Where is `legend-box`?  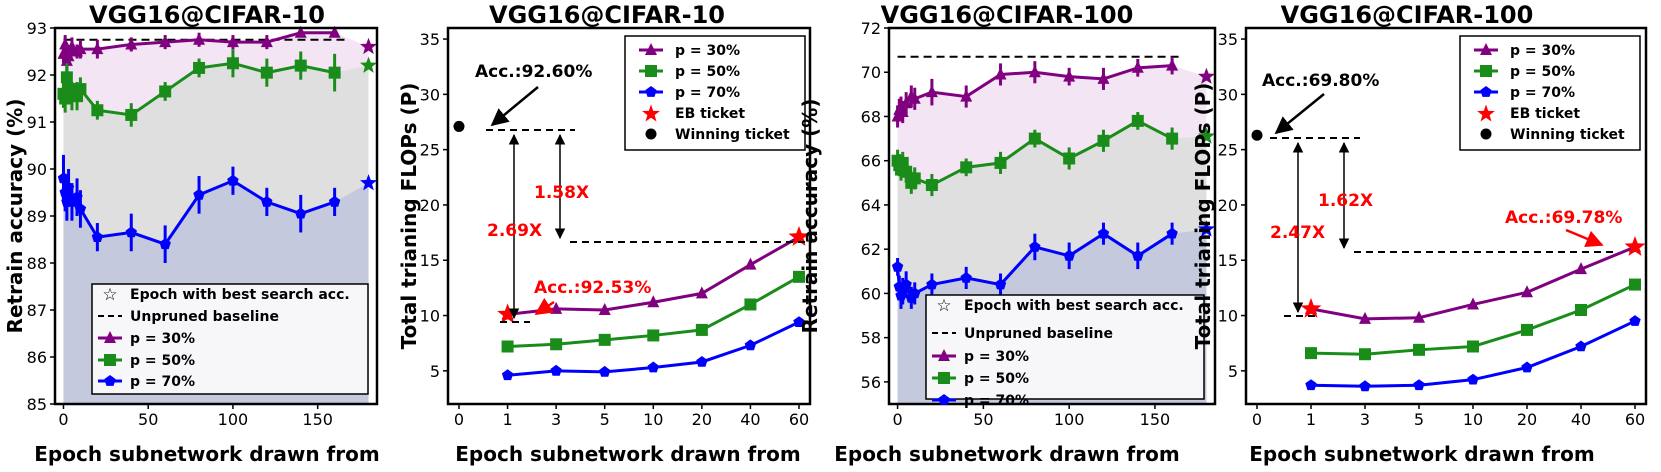
legend-box is located at coordinates (230, 339).